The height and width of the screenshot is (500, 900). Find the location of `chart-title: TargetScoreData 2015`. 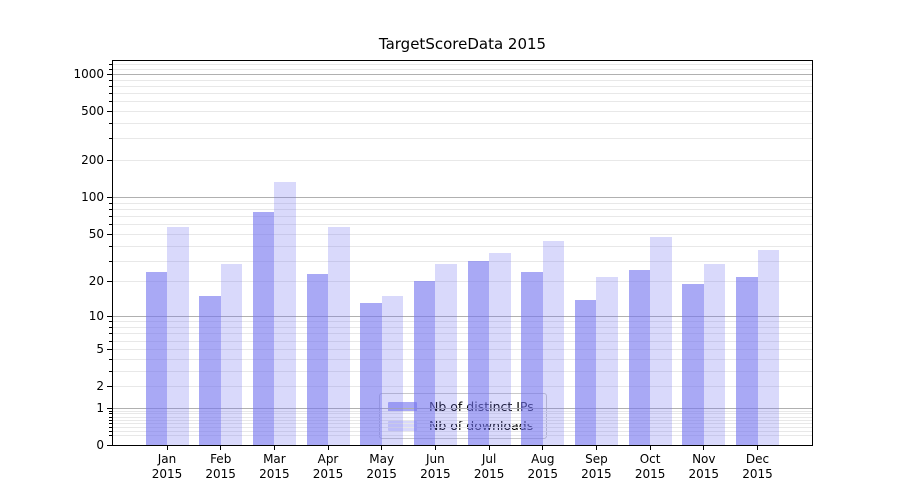

chart-title: TargetScoreData 2015 is located at coordinates (462, 44).